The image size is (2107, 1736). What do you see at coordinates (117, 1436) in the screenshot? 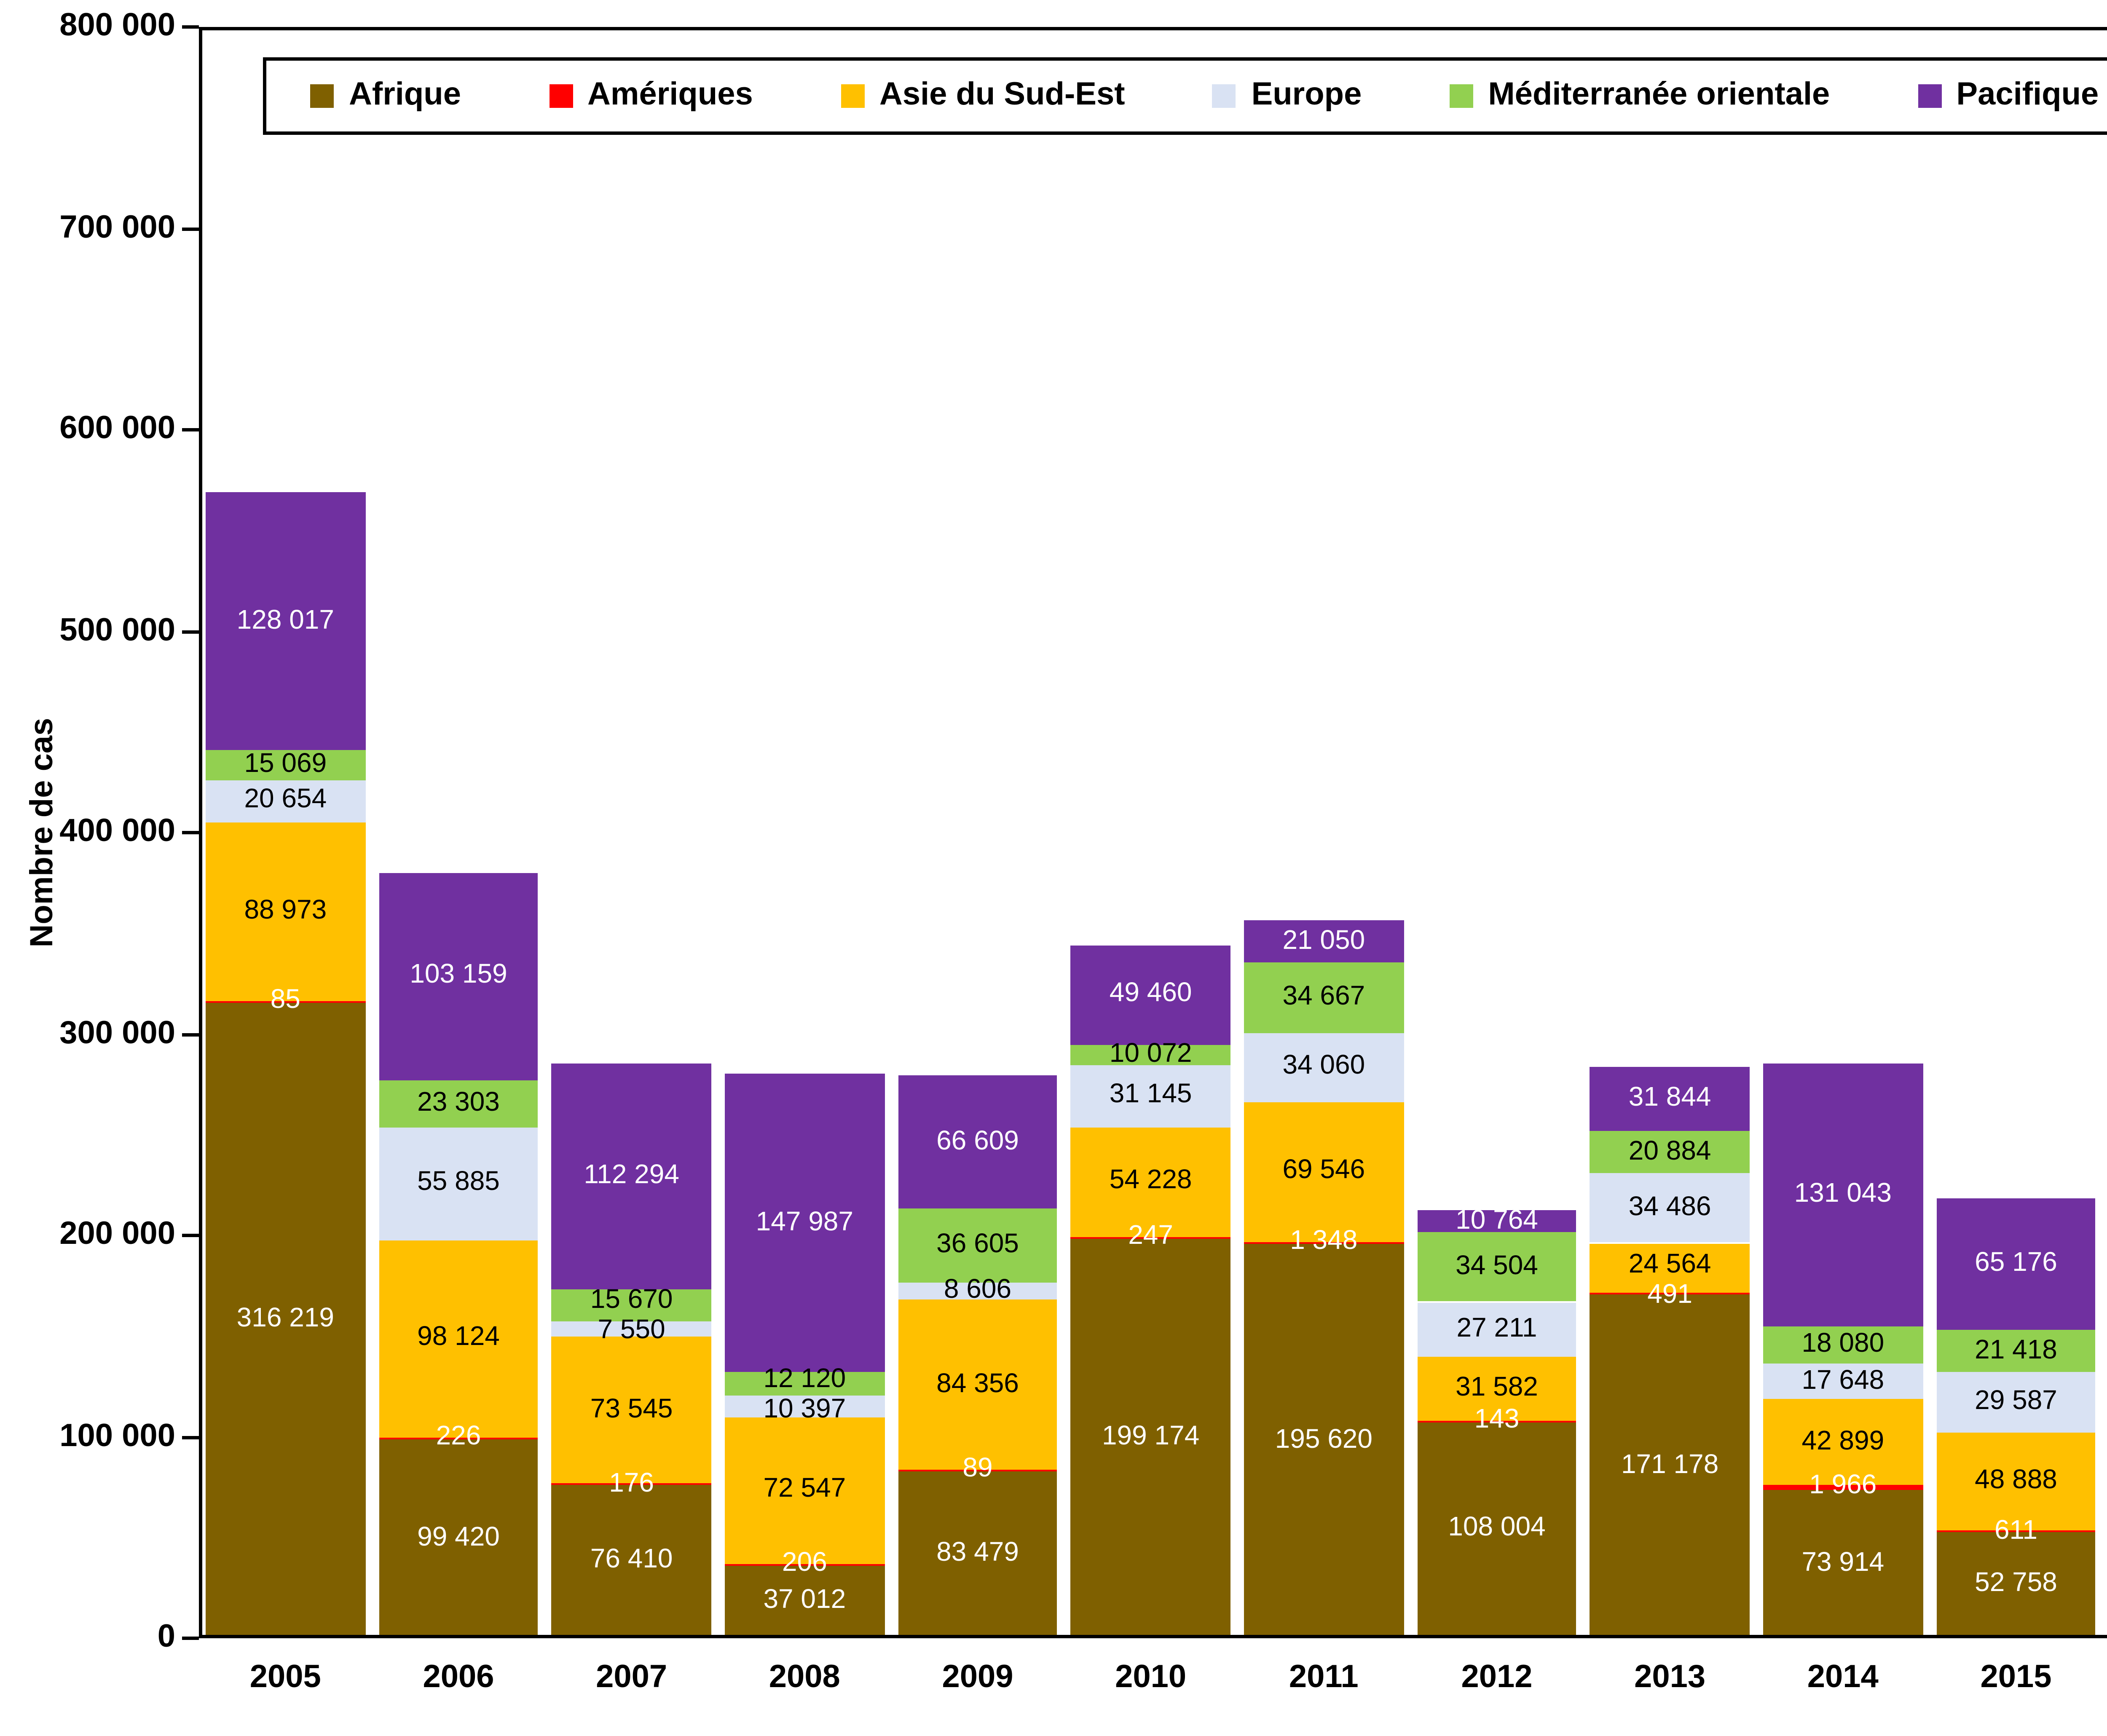
I see `y-tick-label: 100 000` at bounding box center [117, 1436].